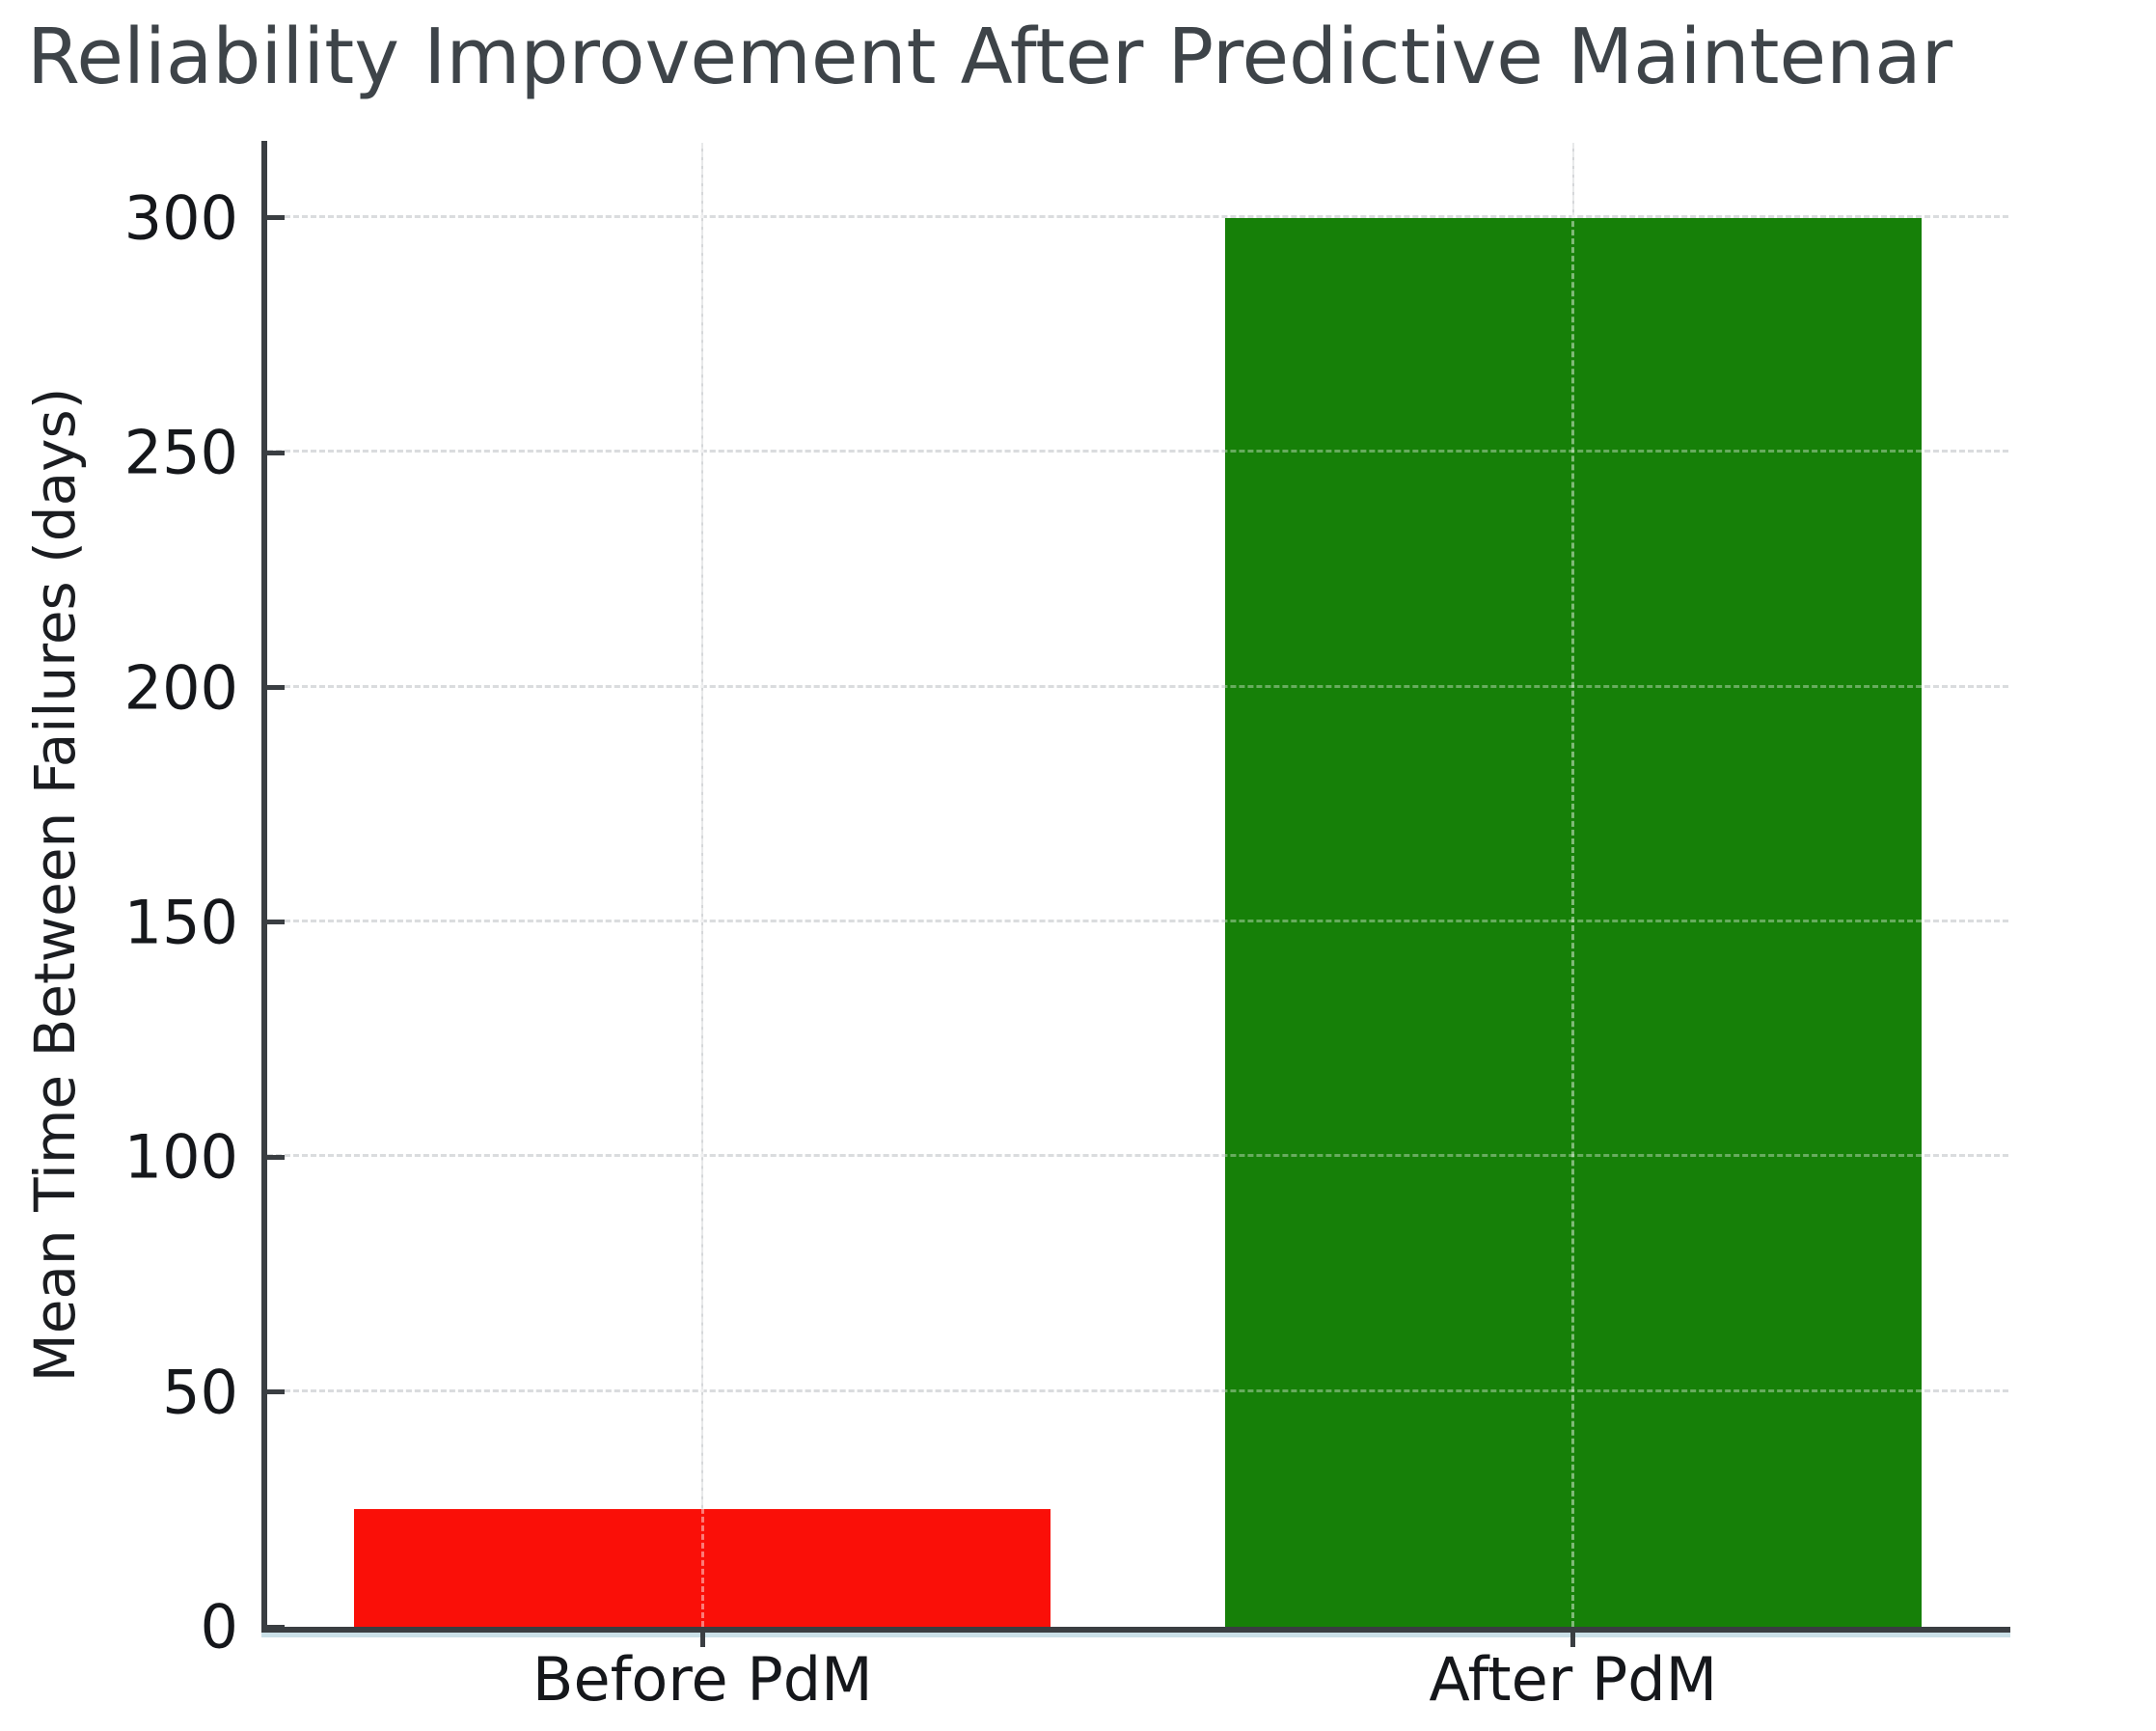 The image size is (2156, 1731). What do you see at coordinates (264, 887) in the screenshot?
I see `y-axis-spine` at bounding box center [264, 887].